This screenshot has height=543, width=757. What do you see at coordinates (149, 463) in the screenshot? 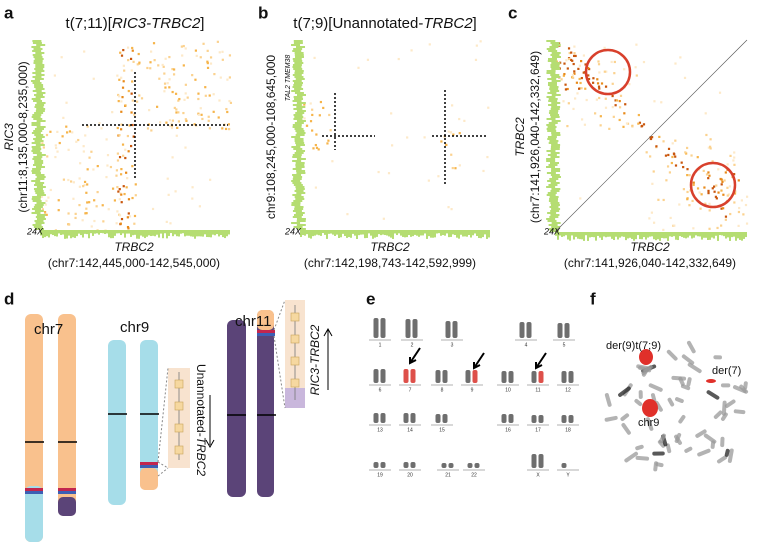
I see `band` at bounding box center [149, 463].